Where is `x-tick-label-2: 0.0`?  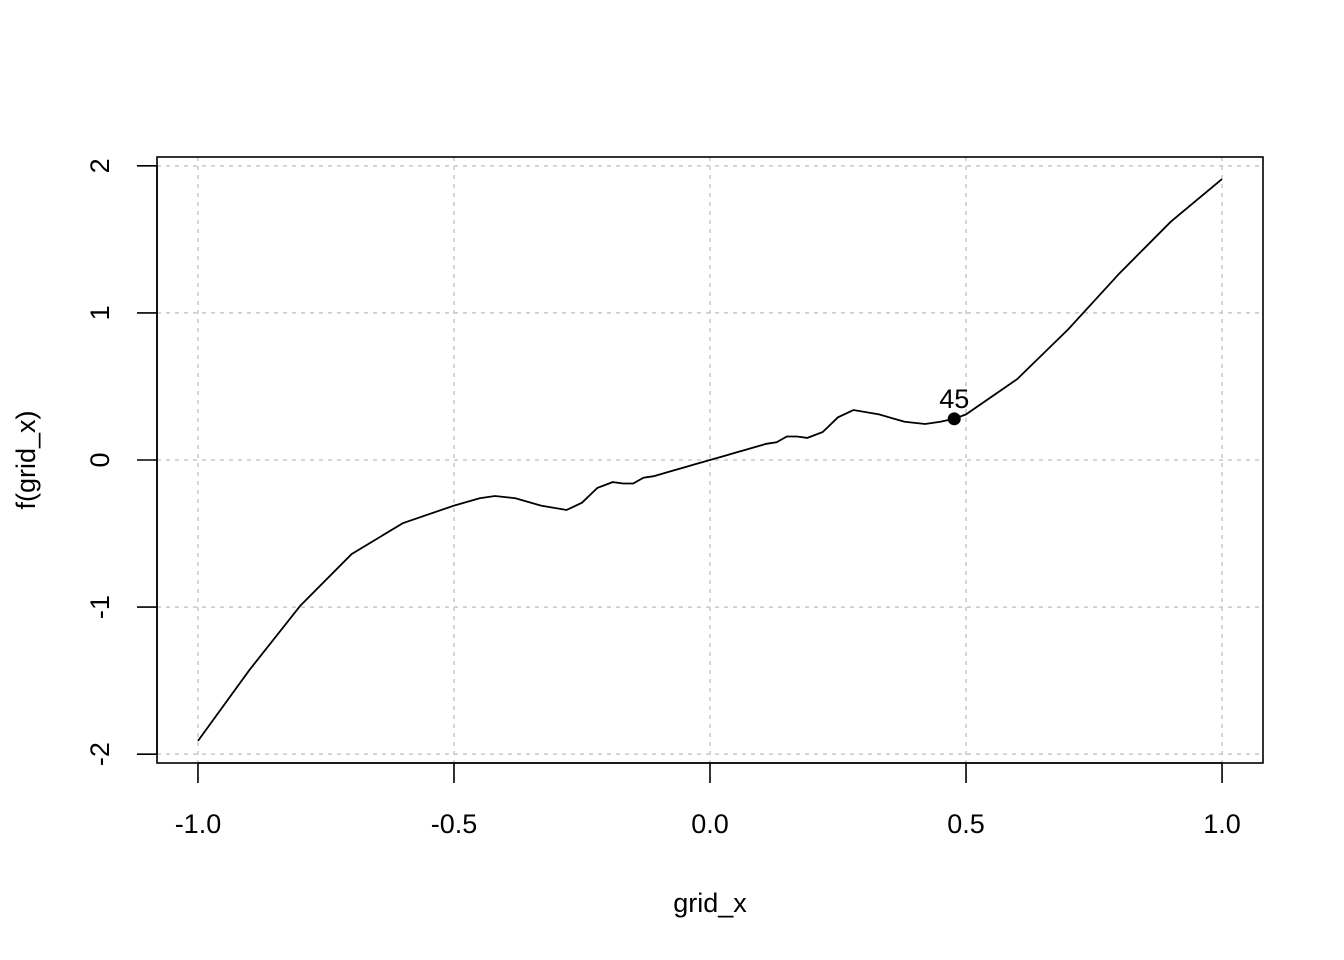
x-tick-label-2: 0.0 is located at coordinates (710, 824).